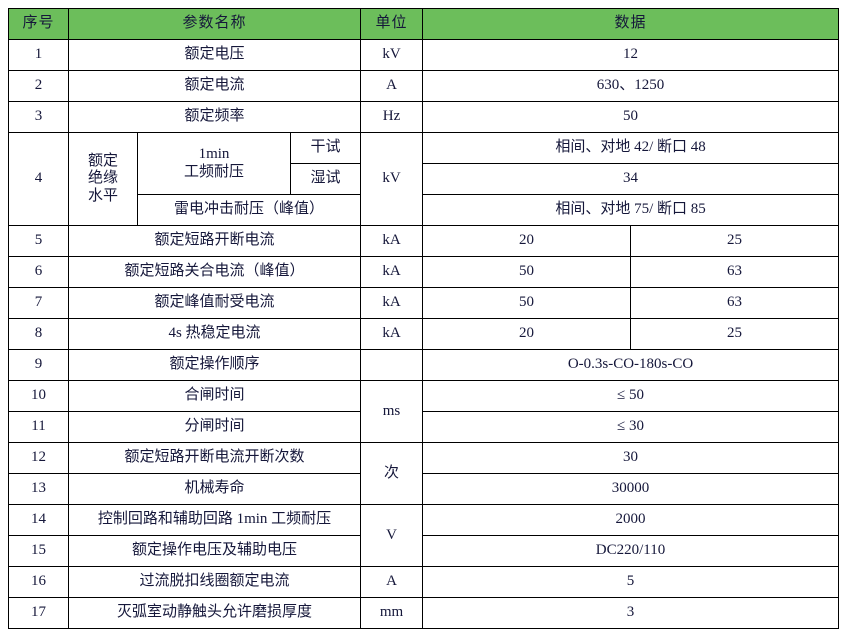 The image size is (844, 632). What do you see at coordinates (38, 55) in the screenshot?
I see `row-number: 1` at bounding box center [38, 55].